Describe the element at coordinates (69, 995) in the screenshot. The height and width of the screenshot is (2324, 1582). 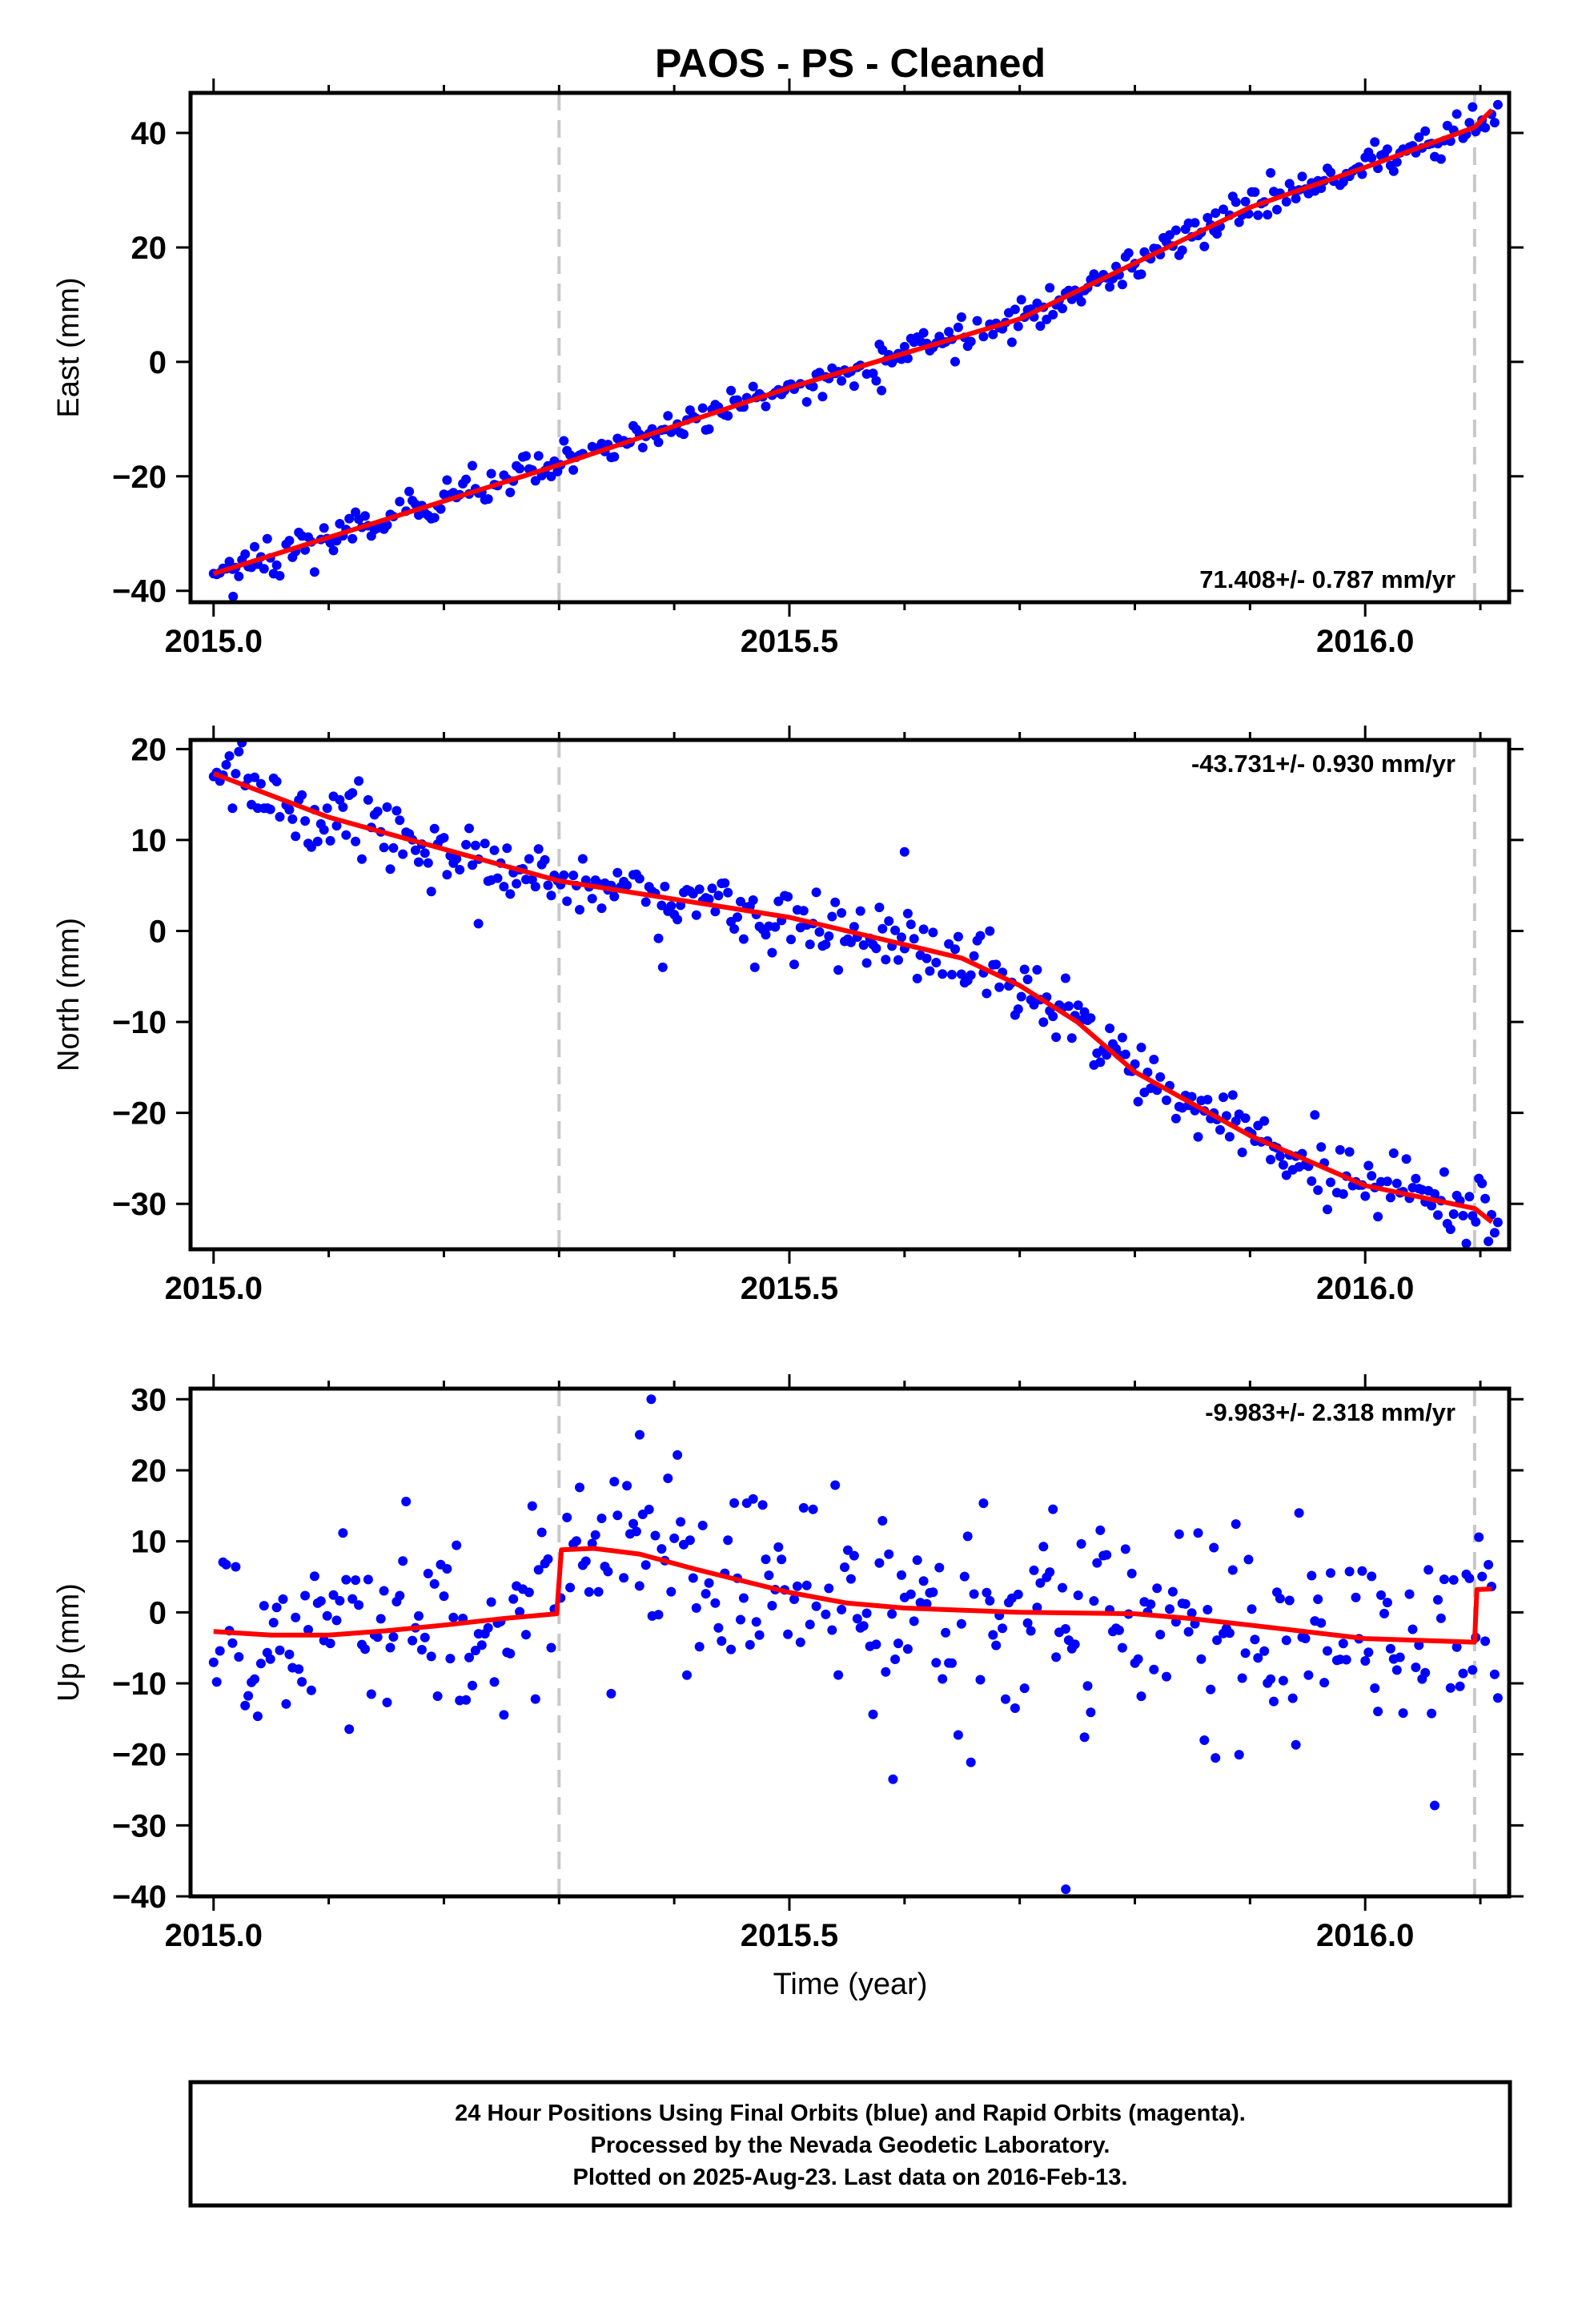
I see `y-axis-label: North (mm)` at that location.